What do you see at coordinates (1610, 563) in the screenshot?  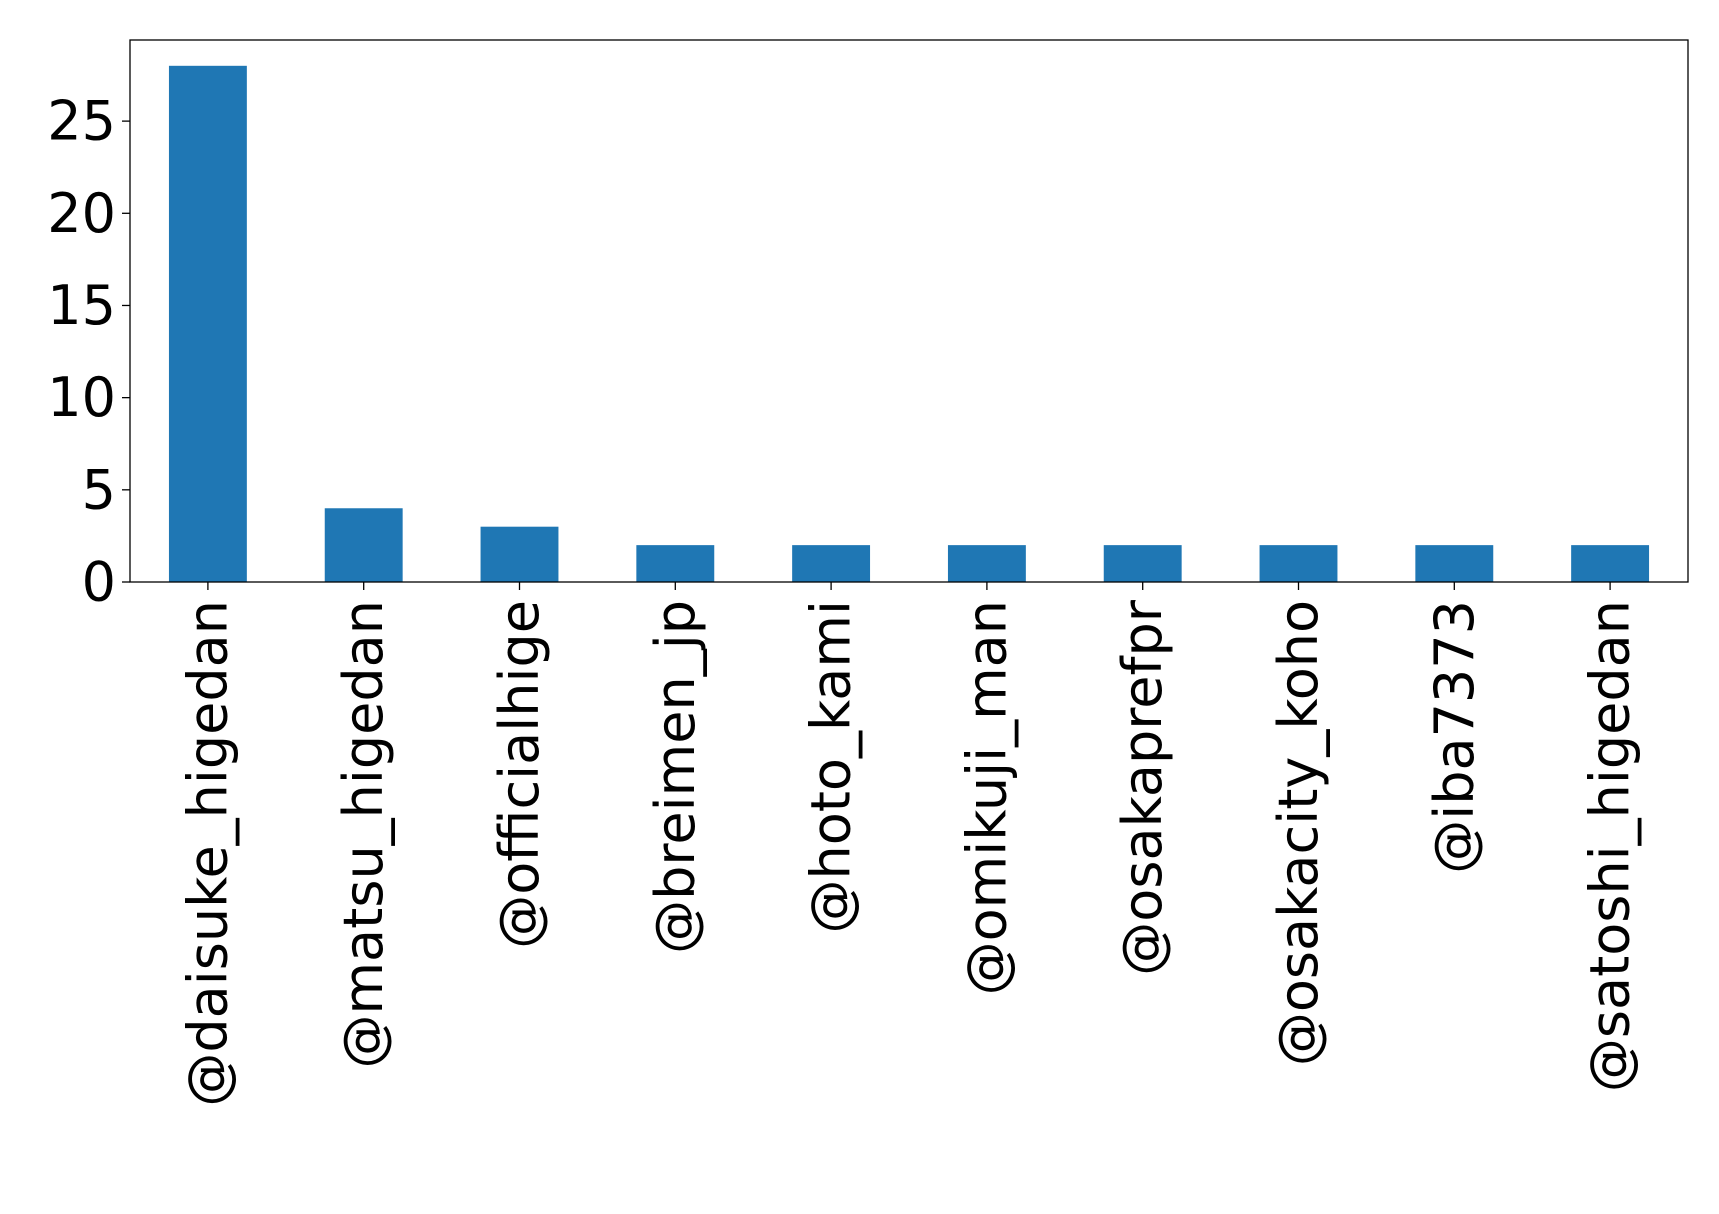 I see `bar-satoshi-higedan` at bounding box center [1610, 563].